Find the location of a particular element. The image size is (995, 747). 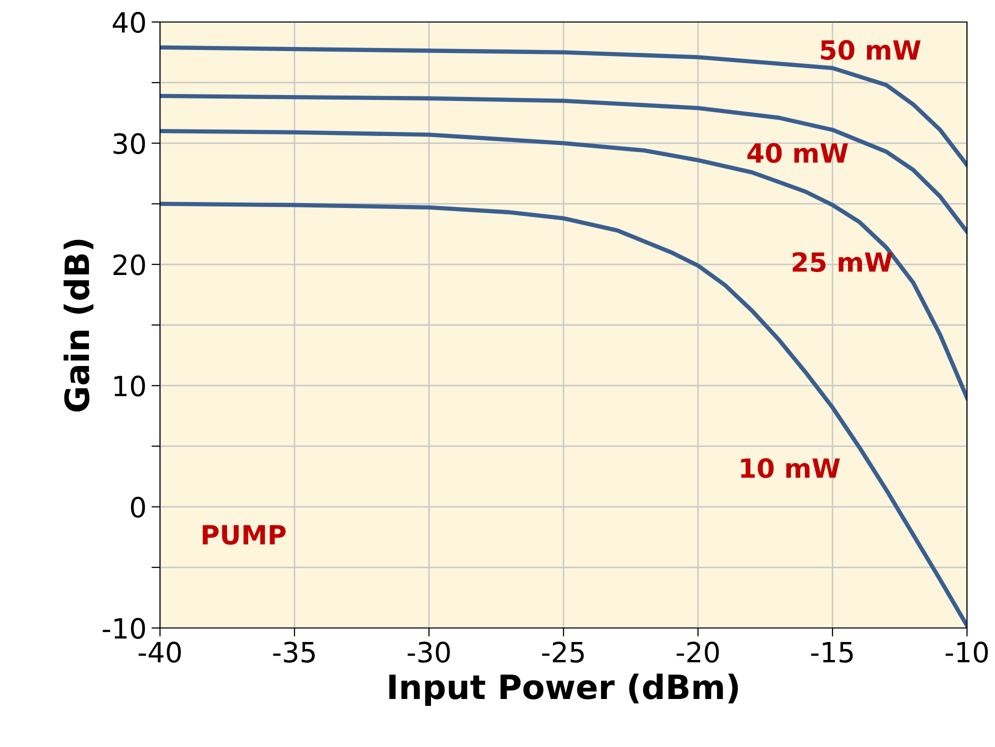

x-tick-label: -35 is located at coordinates (294, 652).